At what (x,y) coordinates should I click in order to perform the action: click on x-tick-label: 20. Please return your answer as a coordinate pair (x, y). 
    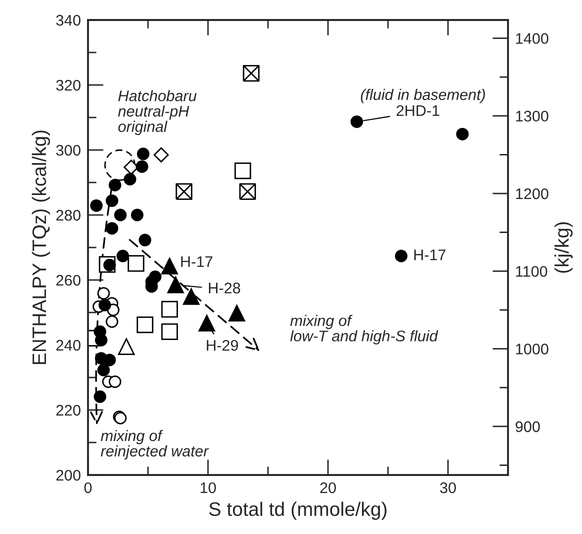
    Looking at the image, I should click on (328, 488).